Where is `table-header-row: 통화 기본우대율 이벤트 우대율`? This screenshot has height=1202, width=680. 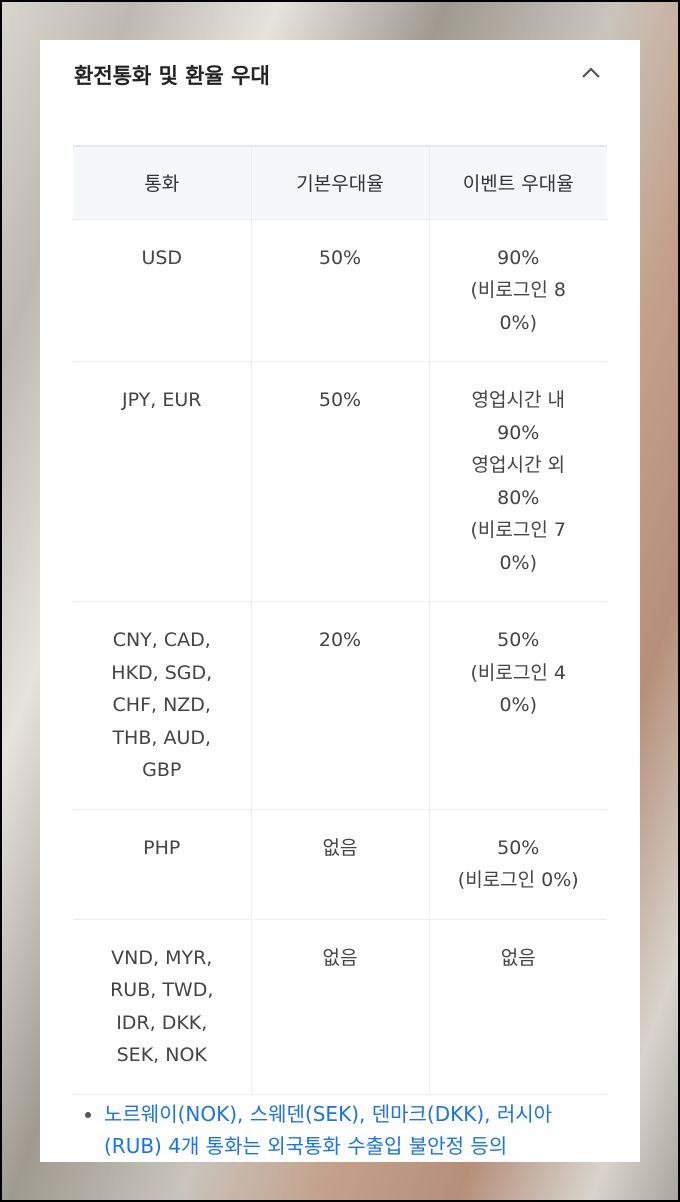 table-header-row: 통화 기본우대율 이벤트 우대율 is located at coordinates (340, 182).